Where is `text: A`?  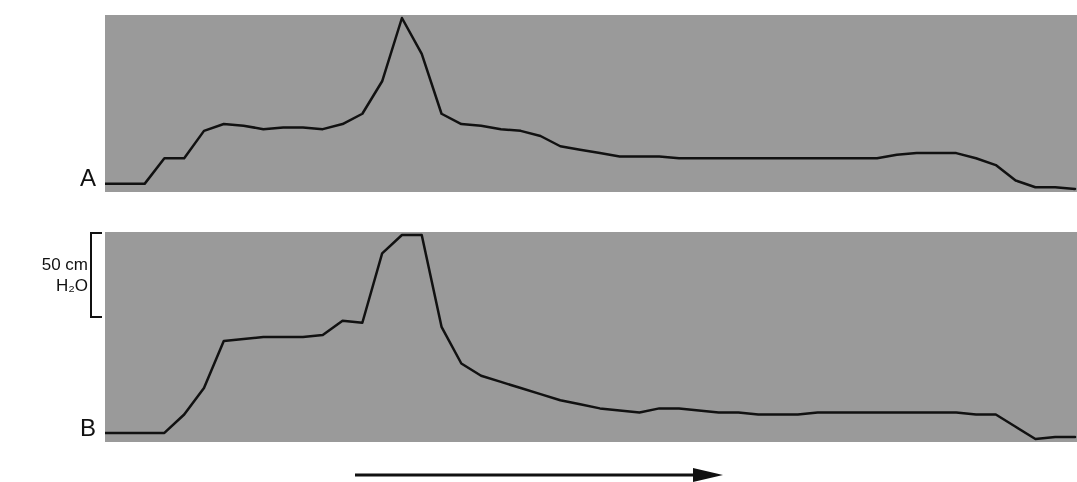 text: A is located at coordinates (88, 177).